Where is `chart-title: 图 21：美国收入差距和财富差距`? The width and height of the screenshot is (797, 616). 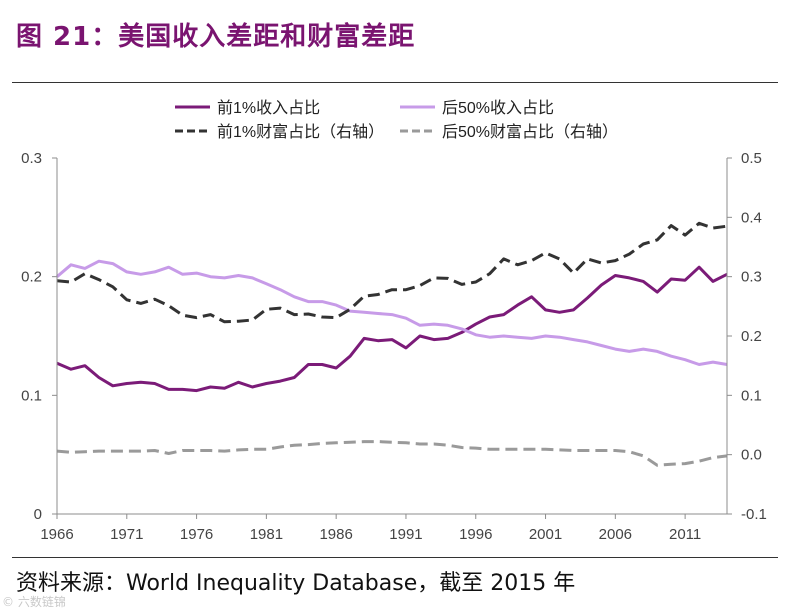 chart-title: 图 21：美国收入差距和财富差距 is located at coordinates (216, 37).